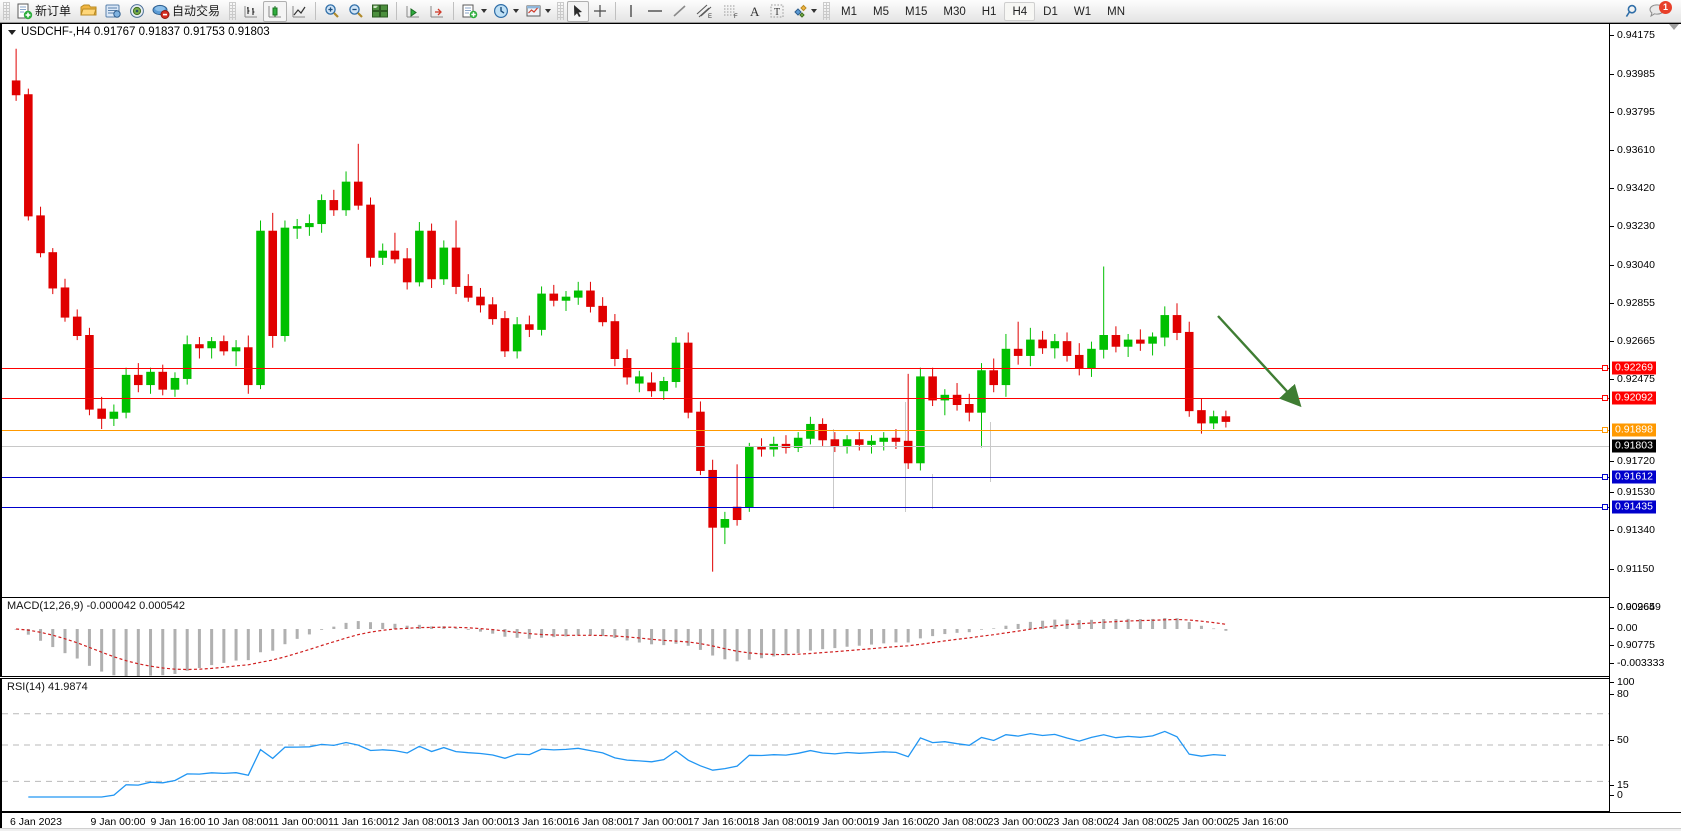 The height and width of the screenshot is (831, 1681). I want to click on timeframe-h1: H1, so click(989, 11).